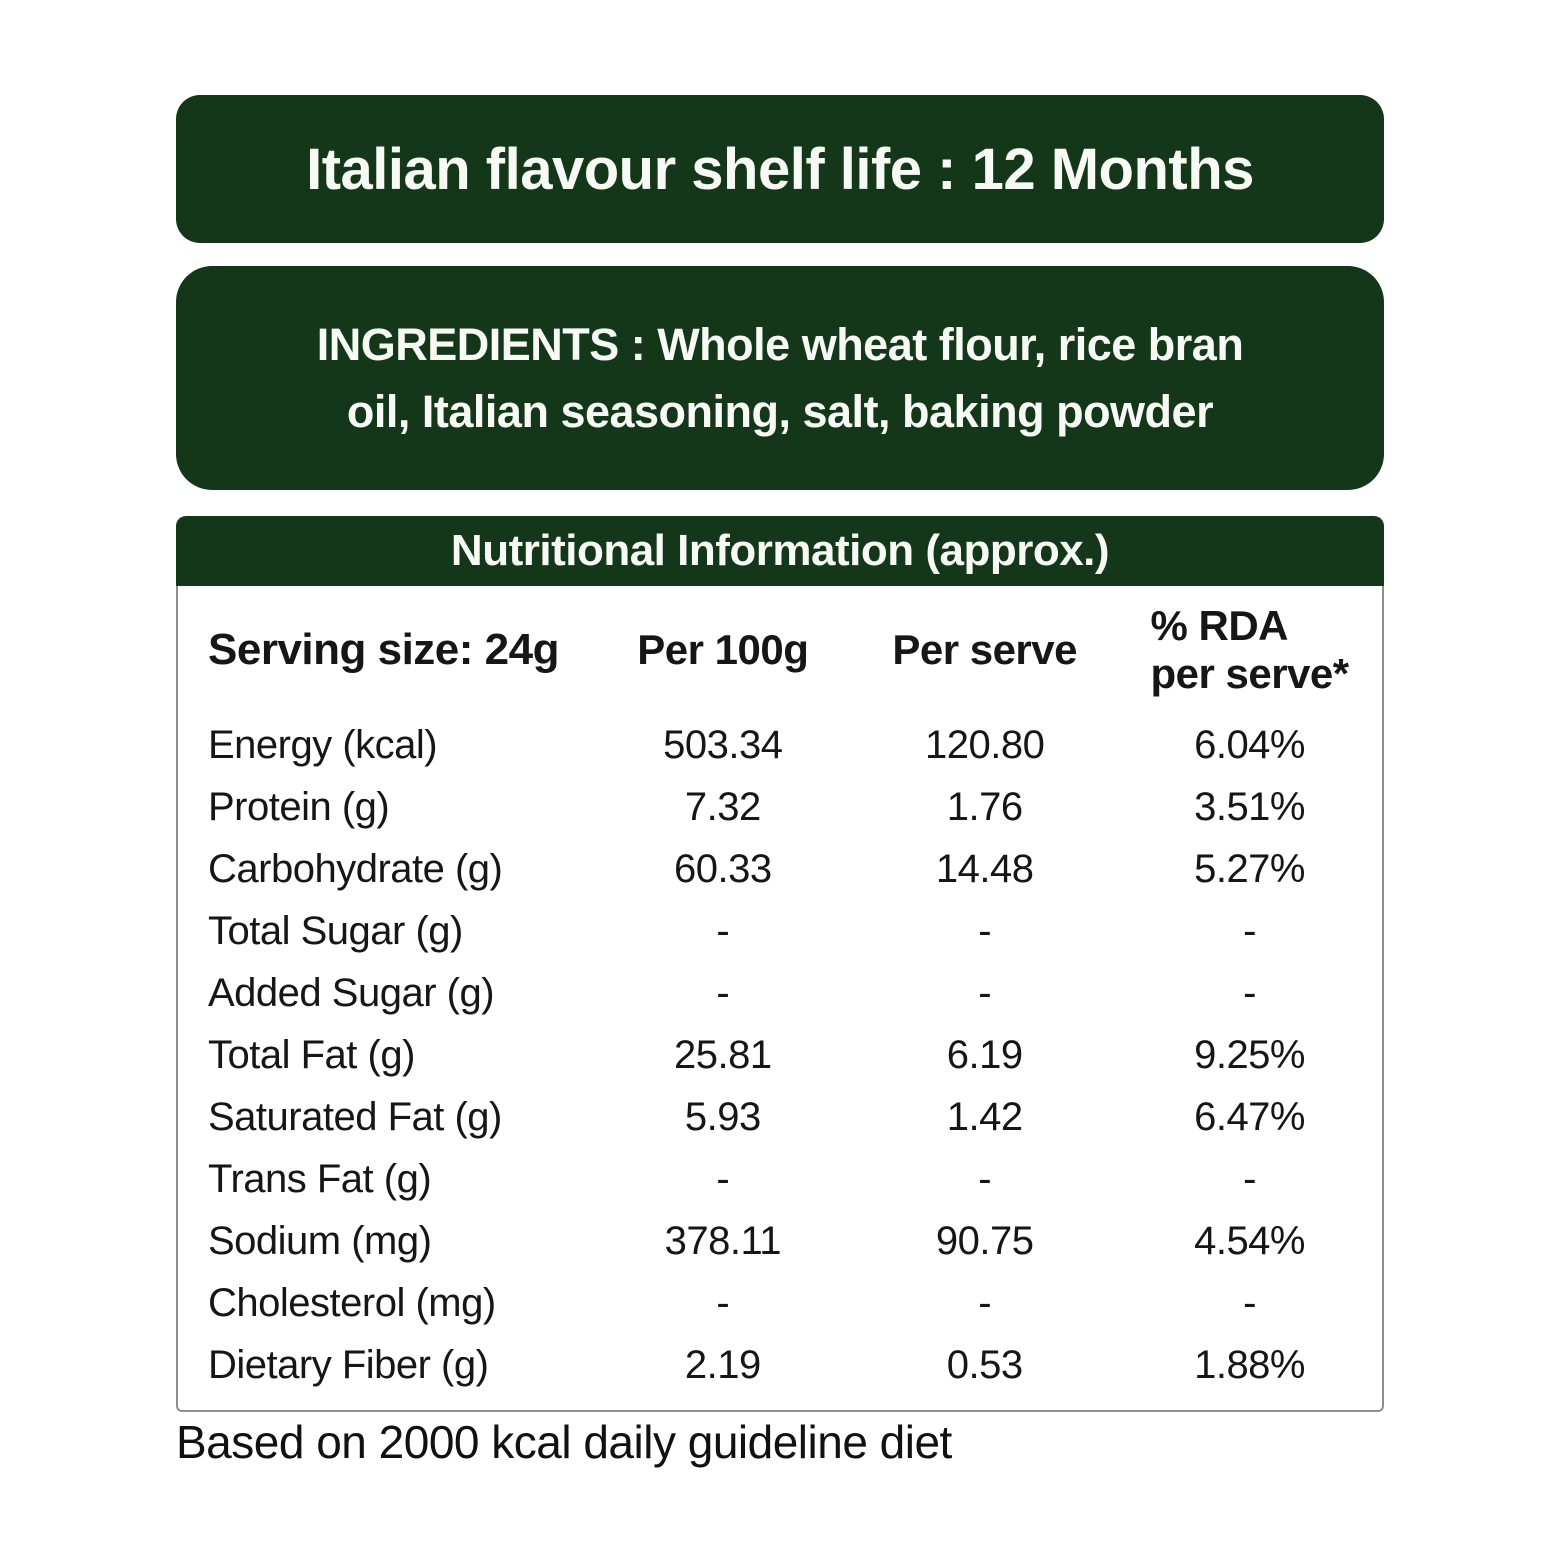  What do you see at coordinates (348, 1364) in the screenshot?
I see `row-label: Dietary Fiber (g)` at bounding box center [348, 1364].